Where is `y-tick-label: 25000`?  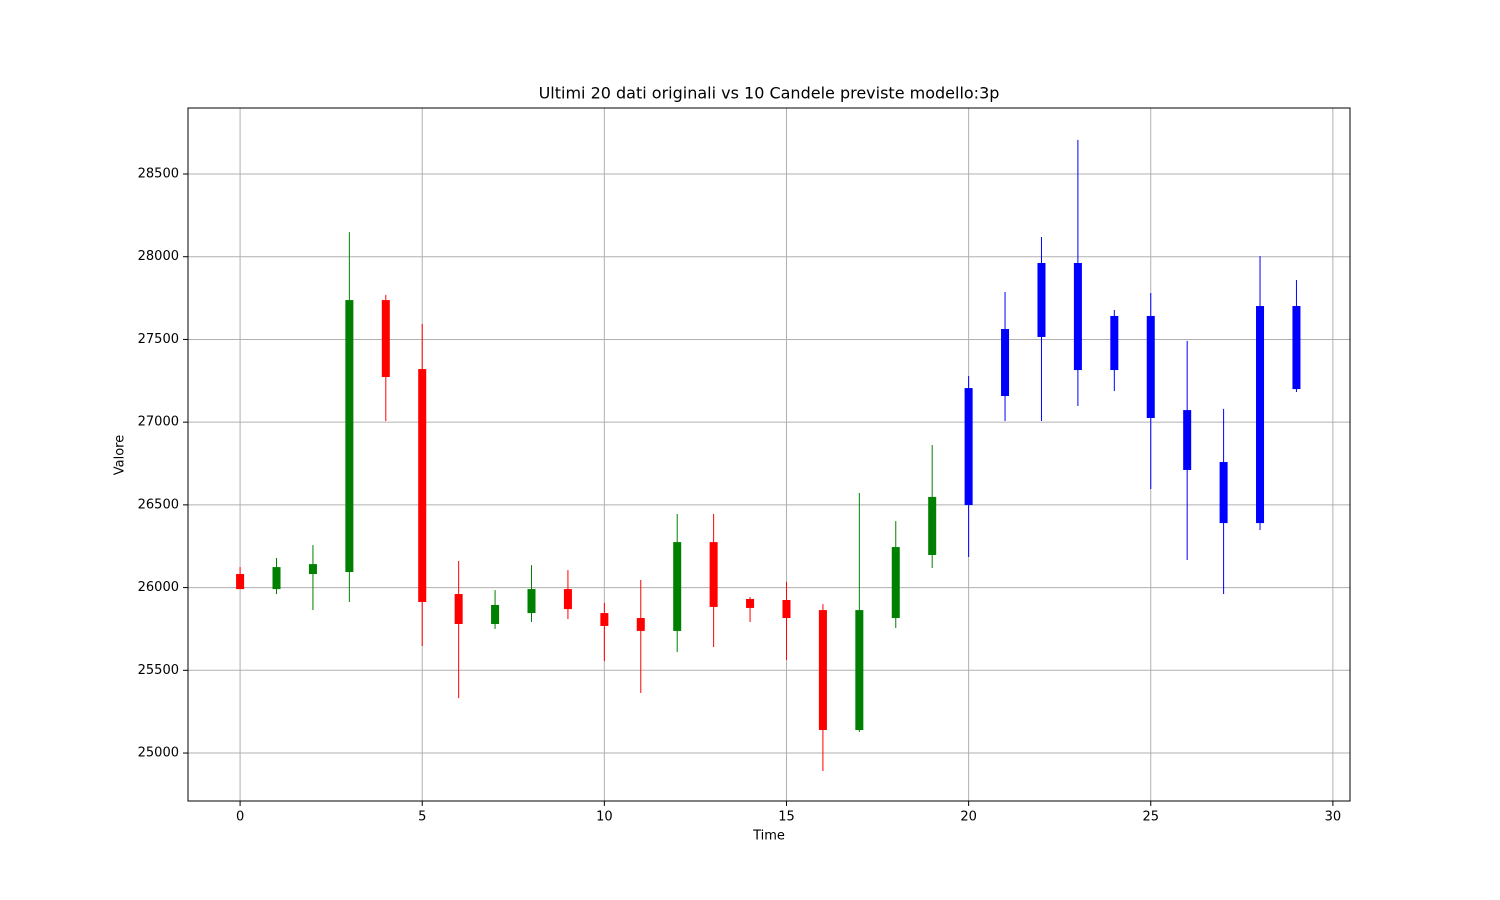 y-tick-label: 25000 is located at coordinates (158, 753).